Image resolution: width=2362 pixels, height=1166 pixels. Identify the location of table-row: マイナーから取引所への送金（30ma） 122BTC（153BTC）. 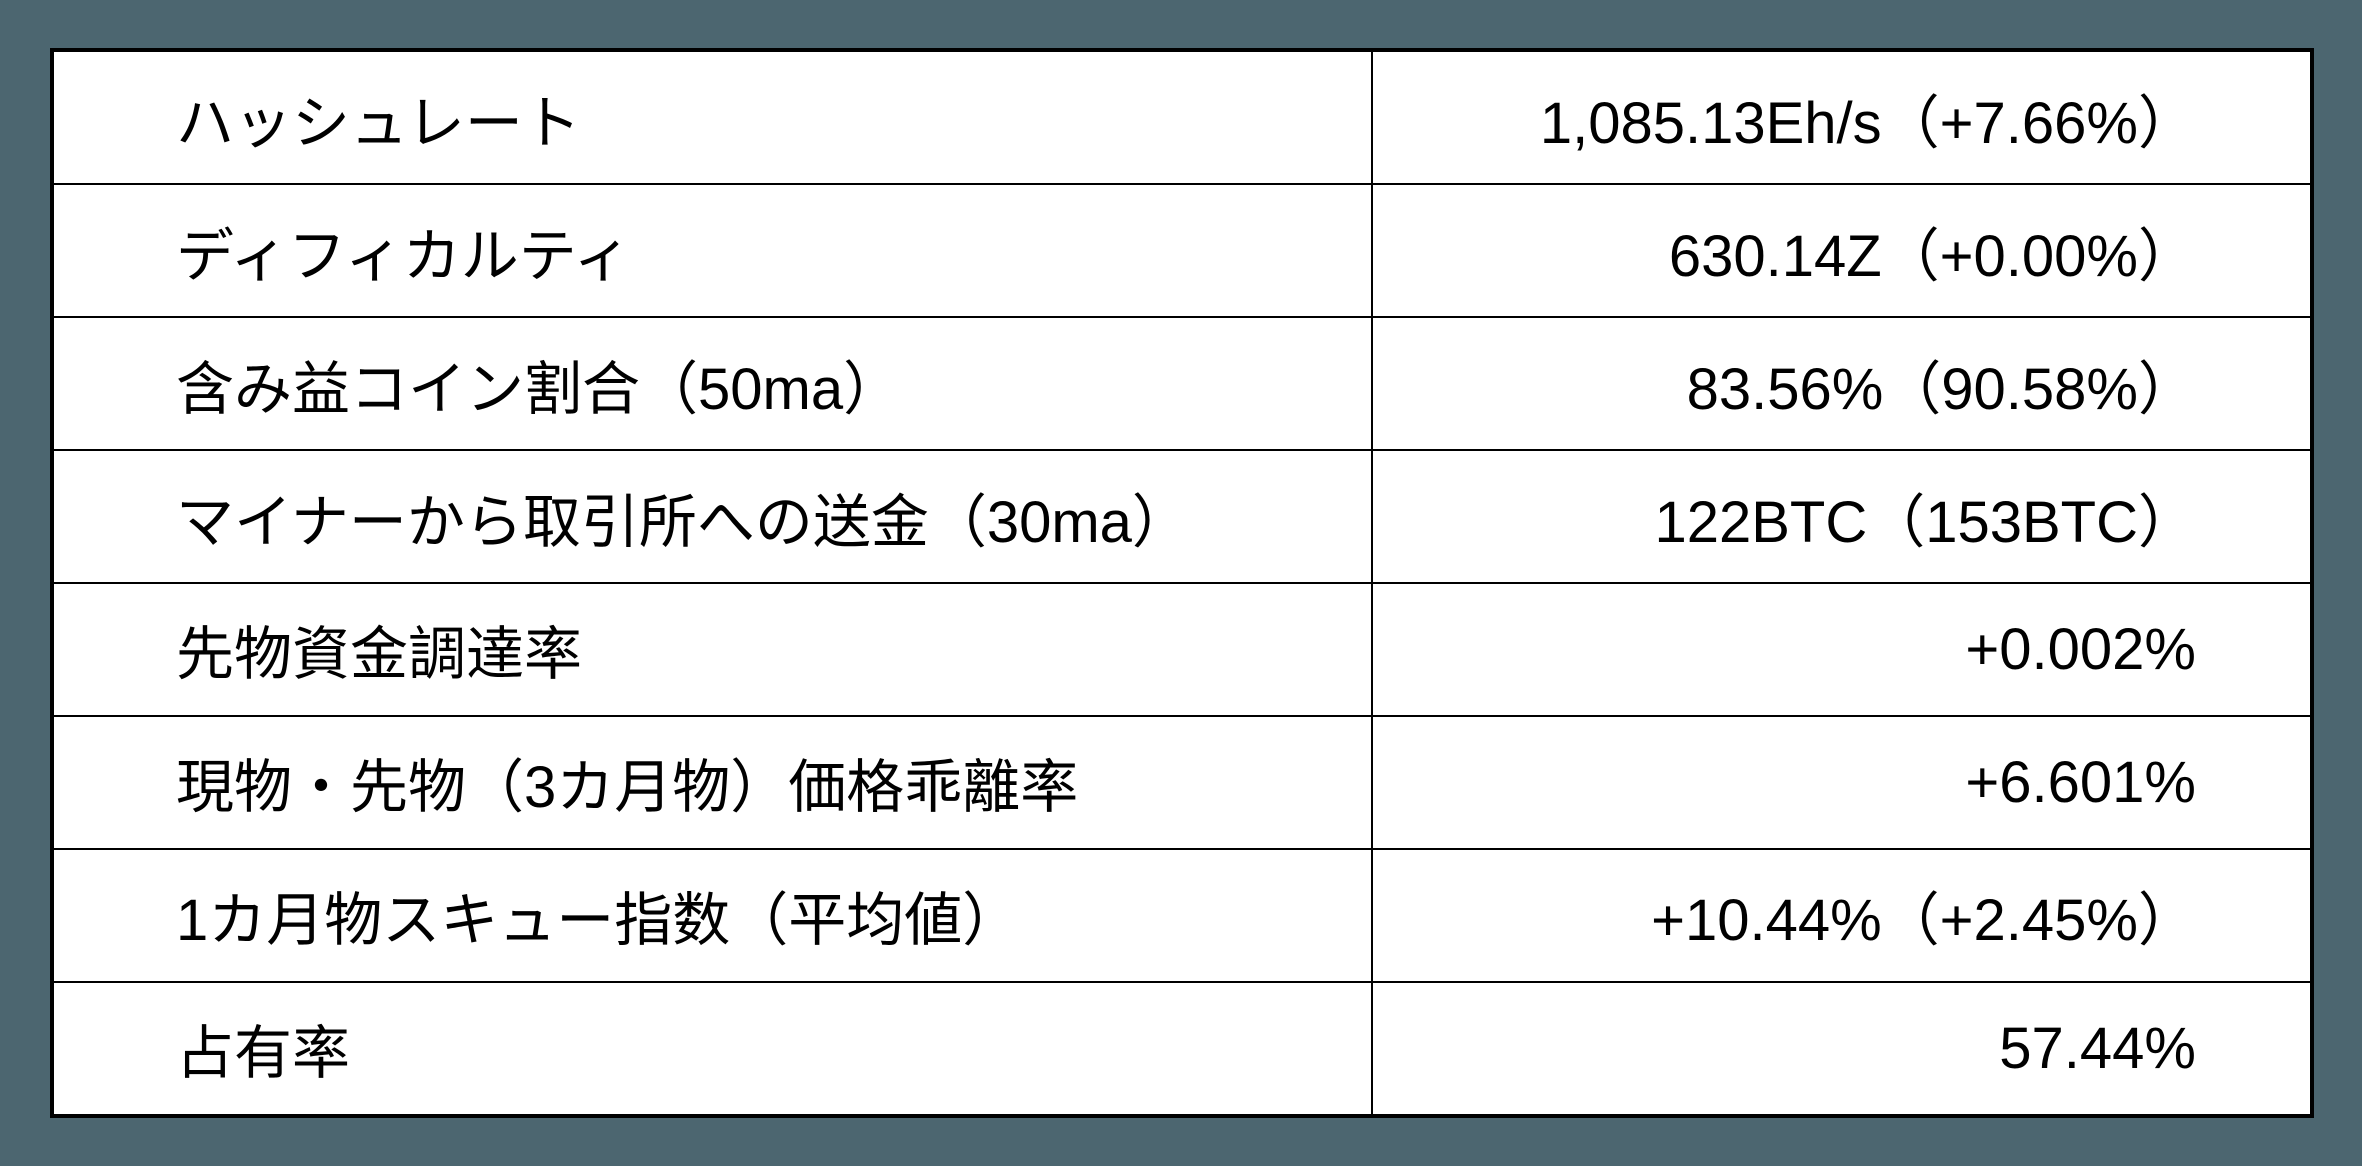
(1181, 516).